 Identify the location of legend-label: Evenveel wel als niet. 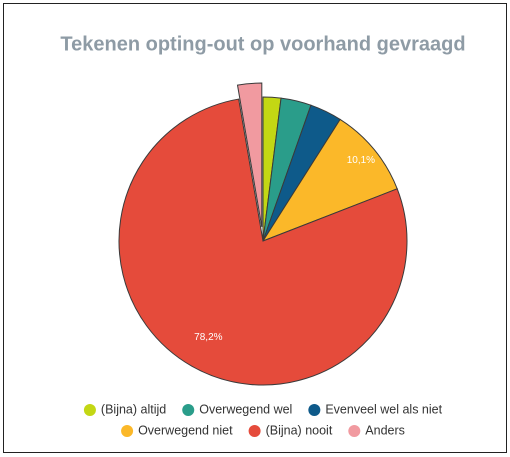
(383, 409).